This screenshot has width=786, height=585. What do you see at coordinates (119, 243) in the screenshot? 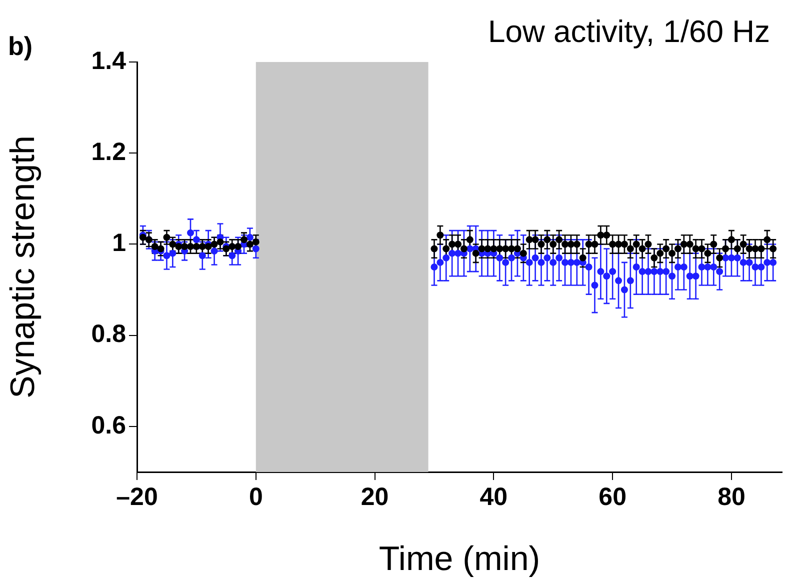
I see `y-tick-label: 1` at bounding box center [119, 243].